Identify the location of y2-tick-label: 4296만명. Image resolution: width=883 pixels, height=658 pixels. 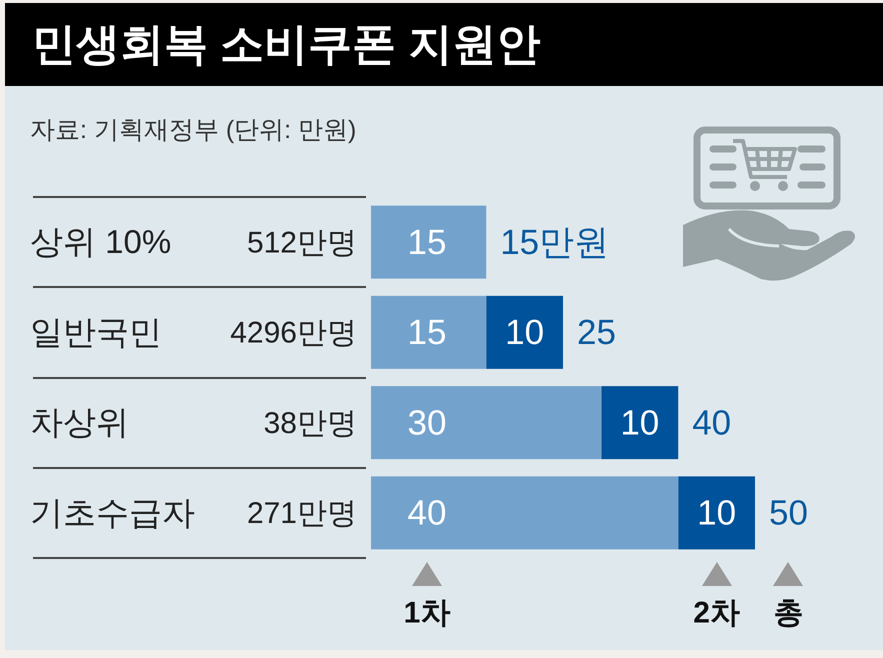
(293, 333).